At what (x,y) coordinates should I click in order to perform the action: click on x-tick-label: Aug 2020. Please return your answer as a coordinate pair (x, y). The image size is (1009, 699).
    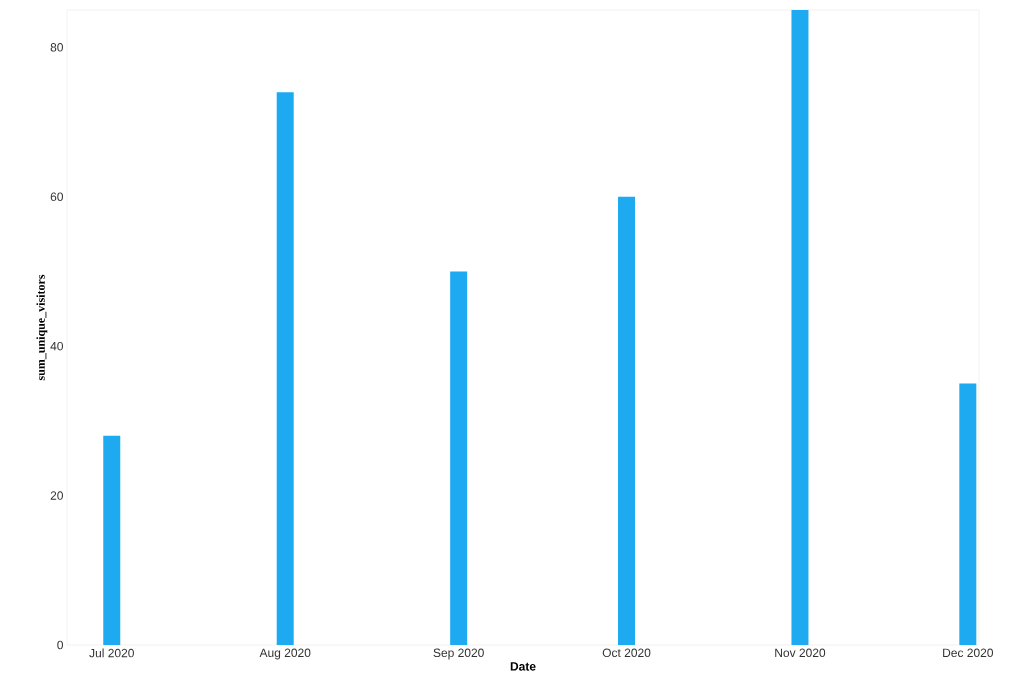
    Looking at the image, I should click on (285, 654).